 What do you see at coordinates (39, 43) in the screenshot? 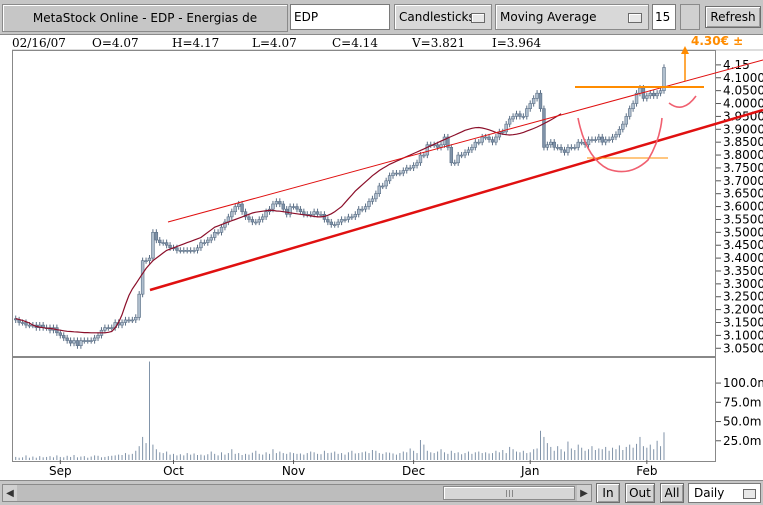
I see `ohlc-date: 02/16/07` at bounding box center [39, 43].